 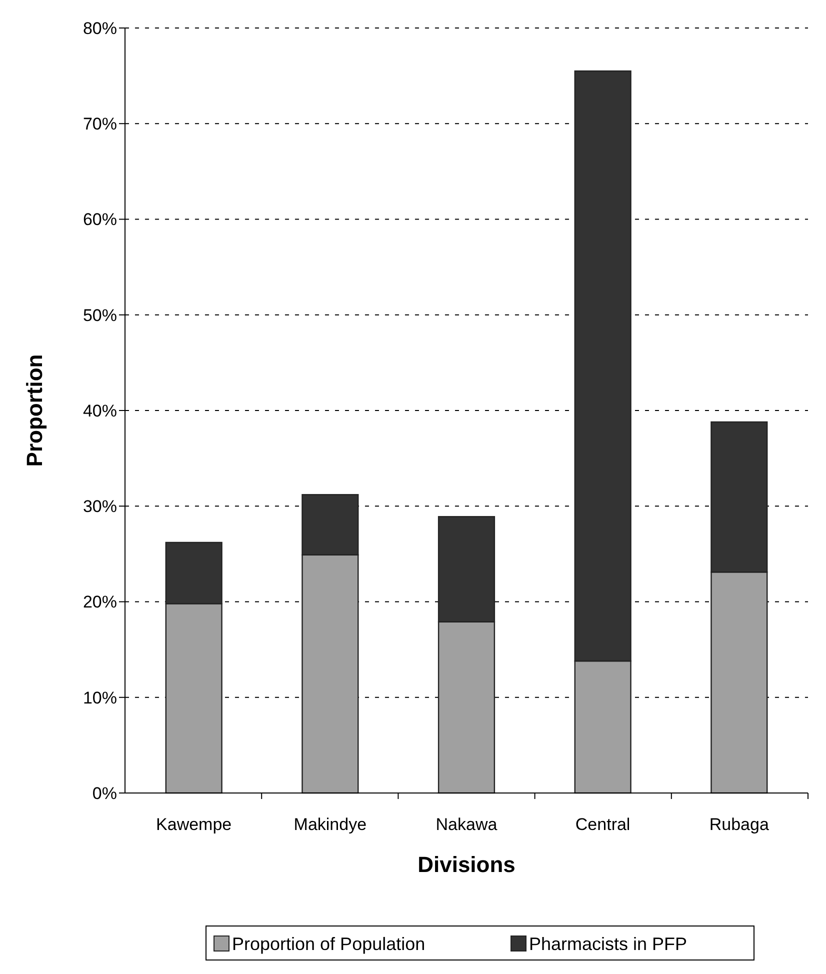 I want to click on y-axis-title: Proportion, so click(x=34, y=410).